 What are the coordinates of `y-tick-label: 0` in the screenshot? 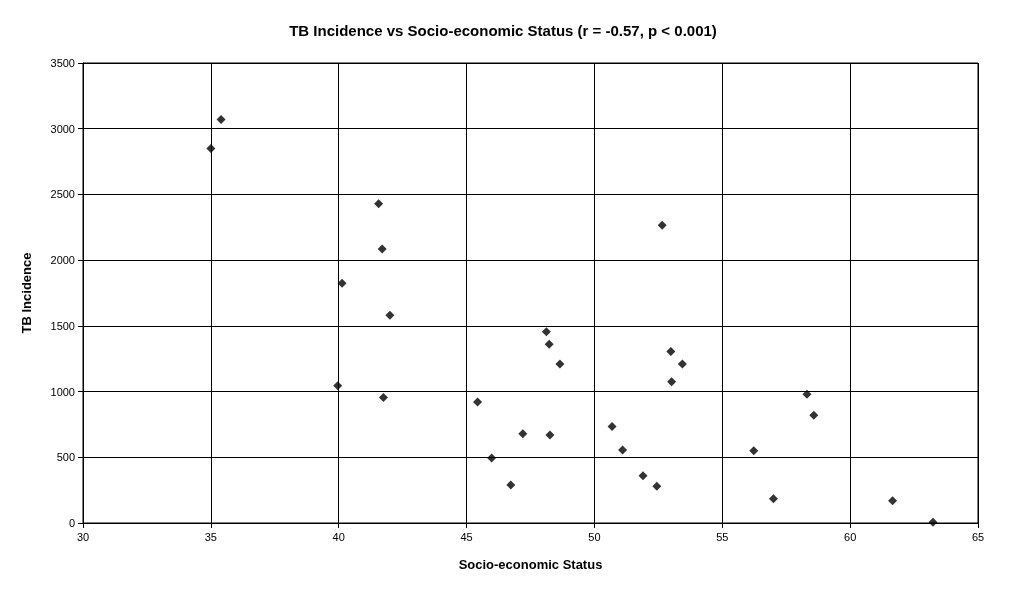 It's located at (71, 523).